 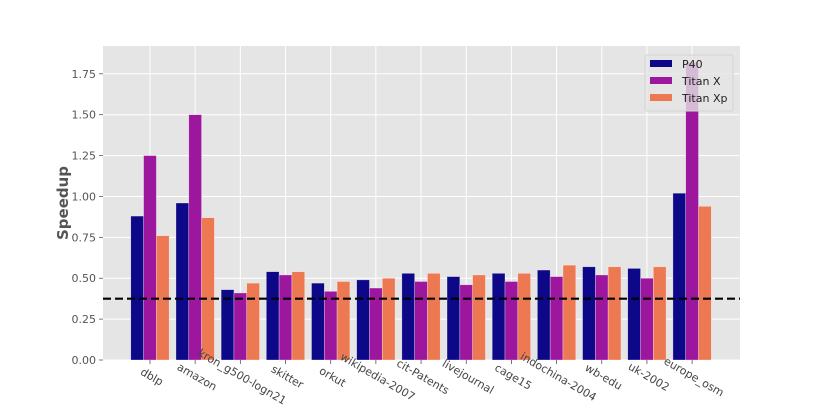 I want to click on legend: P40 Titan X Titan Xp, so click(x=689, y=83).